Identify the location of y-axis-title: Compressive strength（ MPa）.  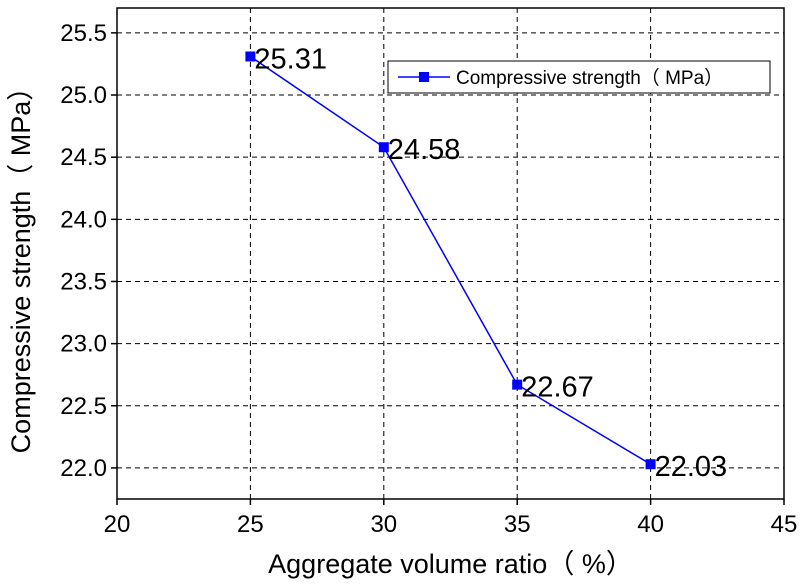
(21, 264).